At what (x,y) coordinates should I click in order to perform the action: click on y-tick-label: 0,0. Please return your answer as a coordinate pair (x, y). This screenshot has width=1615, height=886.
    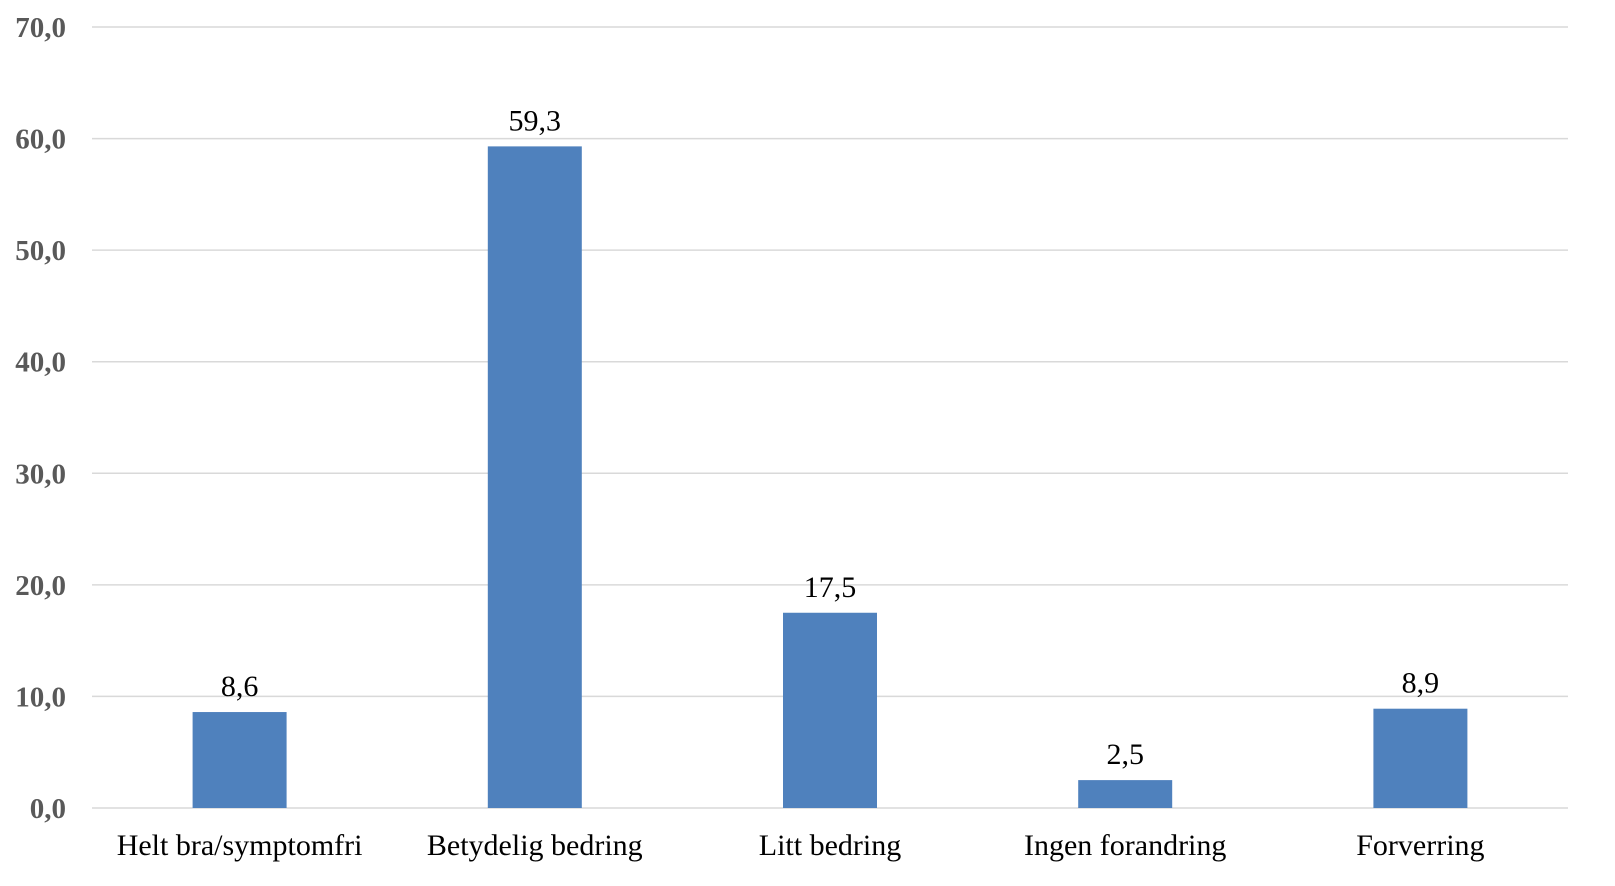
    Looking at the image, I should click on (48, 809).